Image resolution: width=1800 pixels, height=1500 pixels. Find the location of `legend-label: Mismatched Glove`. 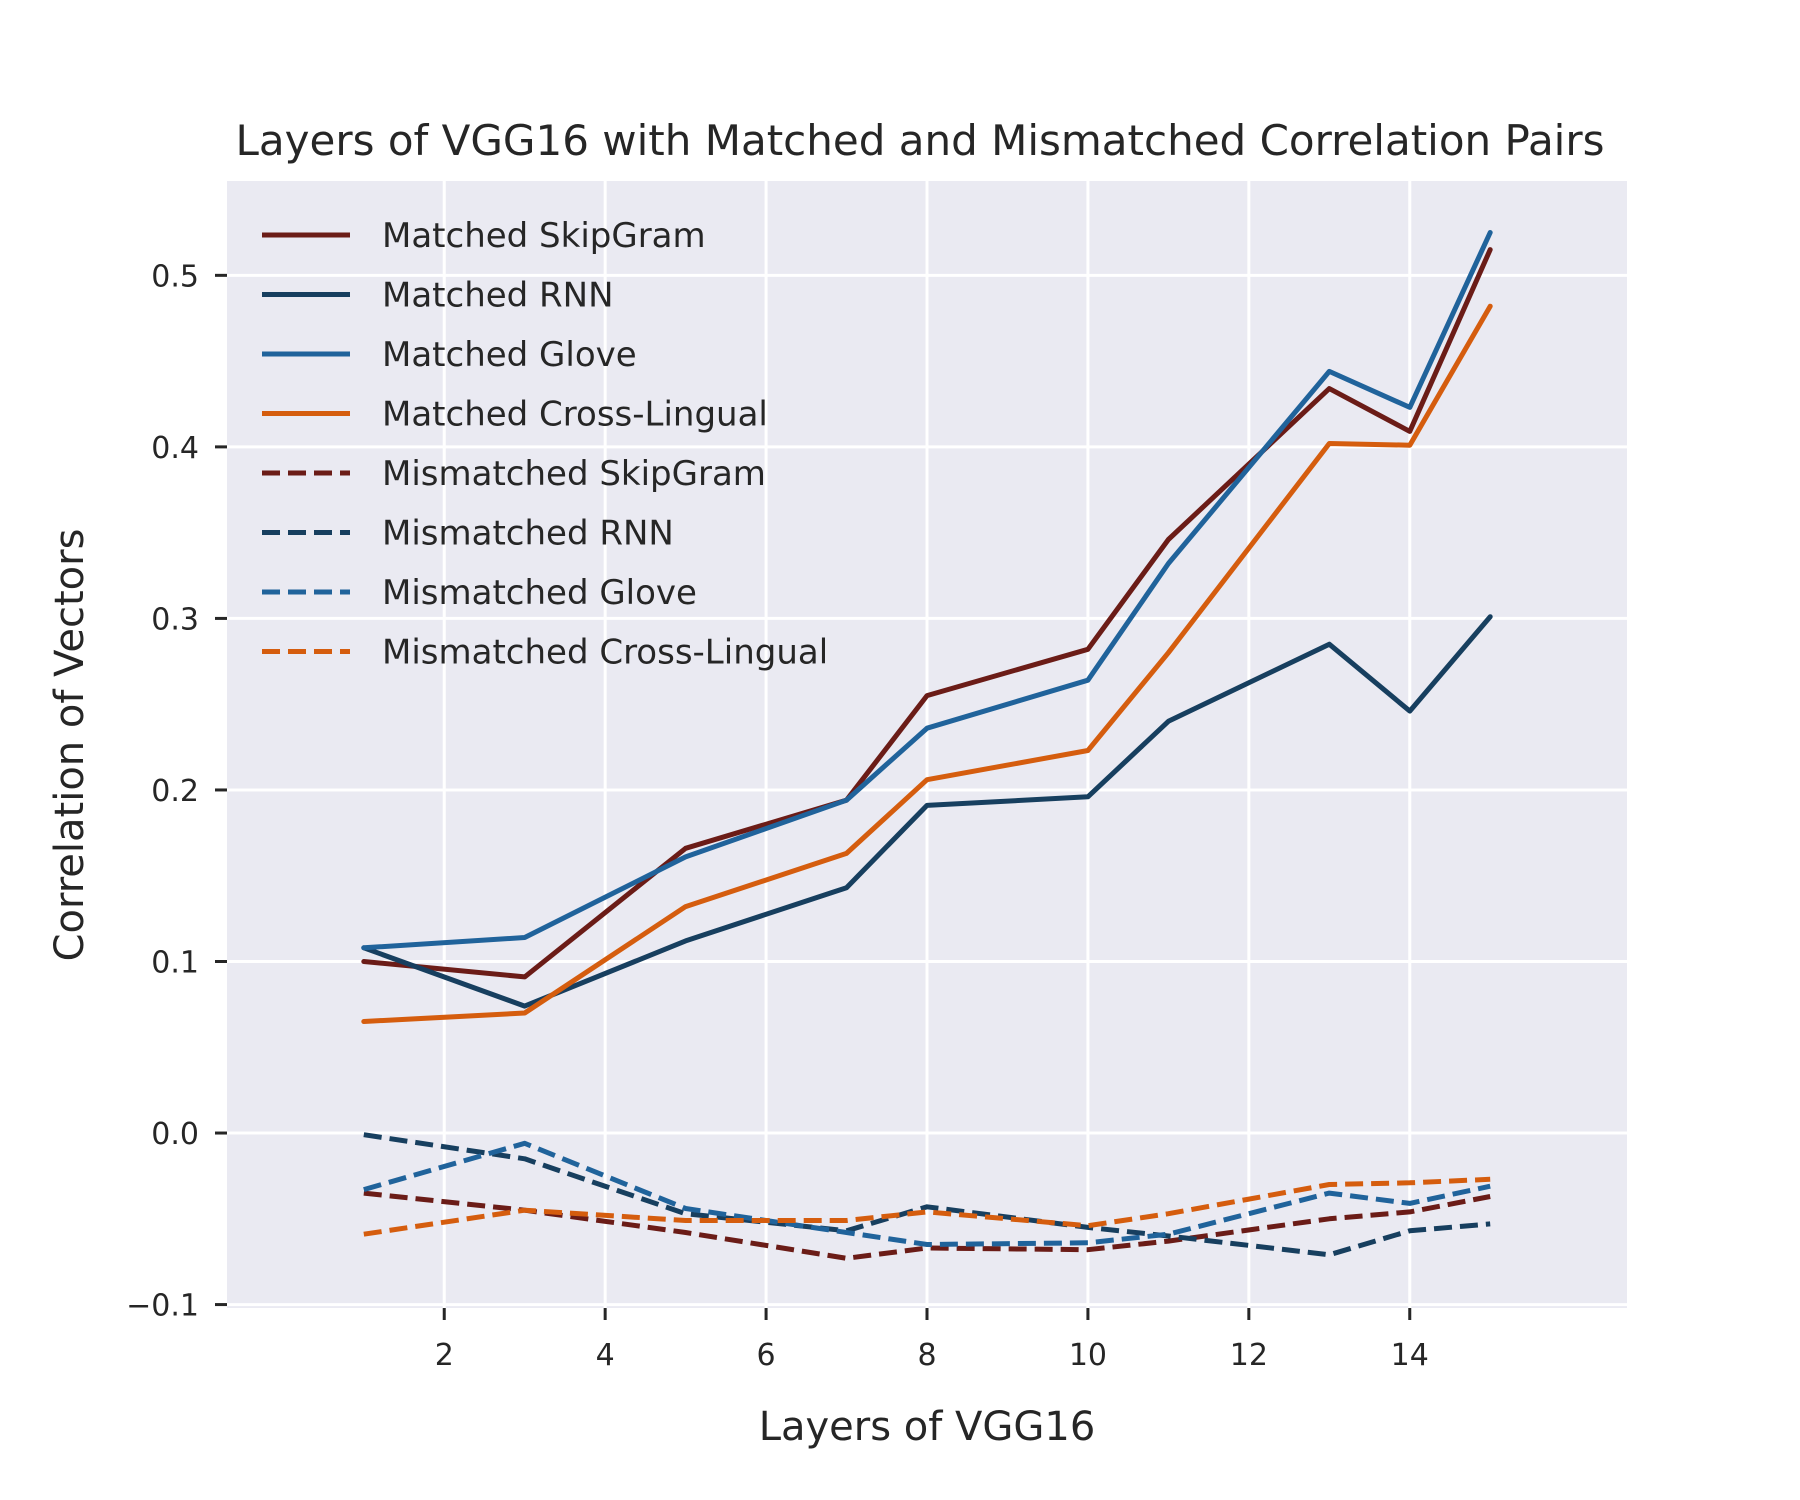

legend-label: Mismatched Glove is located at coordinates (539, 593).